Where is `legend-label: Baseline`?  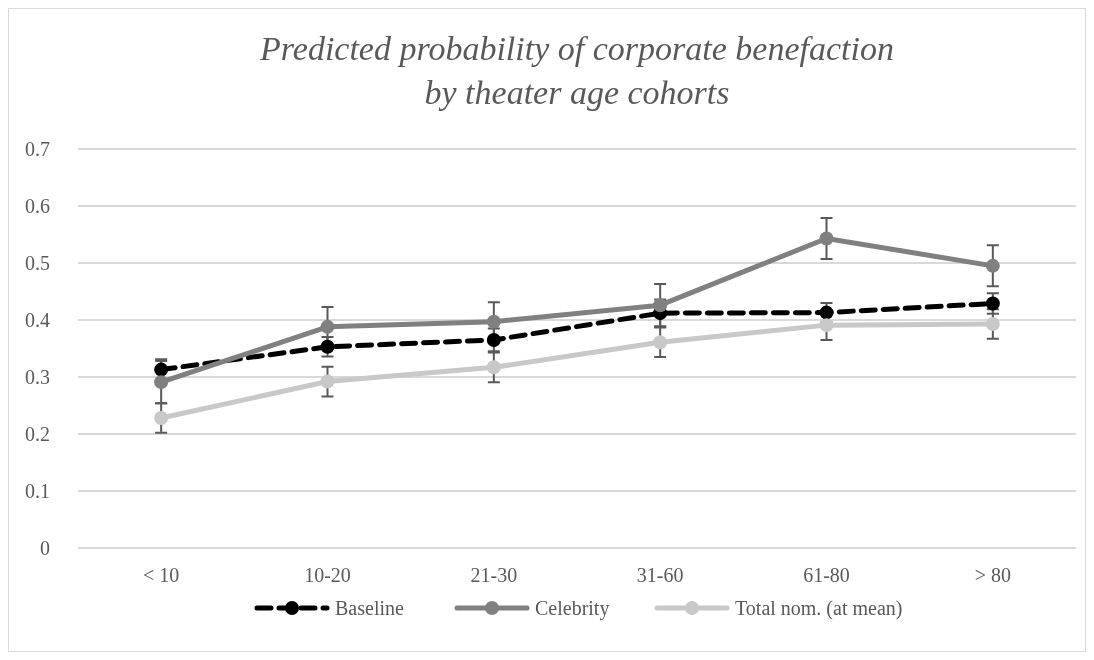 legend-label: Baseline is located at coordinates (369, 608).